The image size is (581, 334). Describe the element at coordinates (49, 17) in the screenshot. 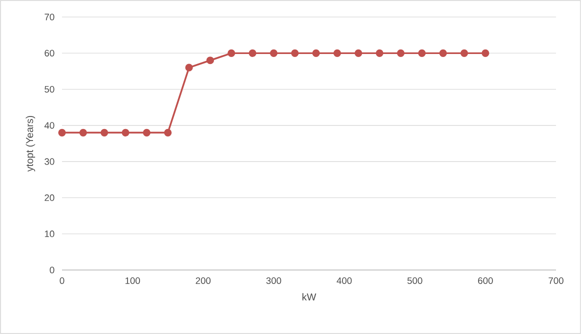

I see `y-tick-label: 70` at that location.